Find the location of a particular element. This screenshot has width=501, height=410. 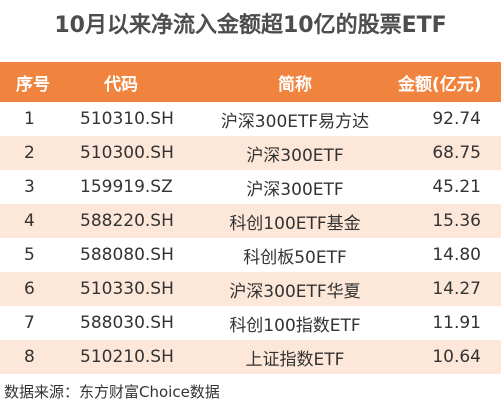

cell-name: 上证指数ETF is located at coordinates (295, 359).